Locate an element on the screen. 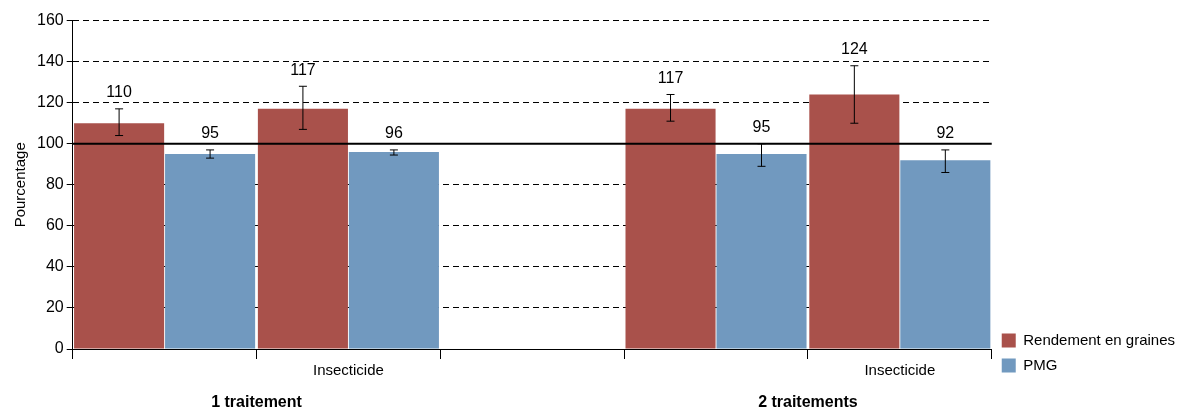  y-tick-label: 100 is located at coordinates (50, 143).